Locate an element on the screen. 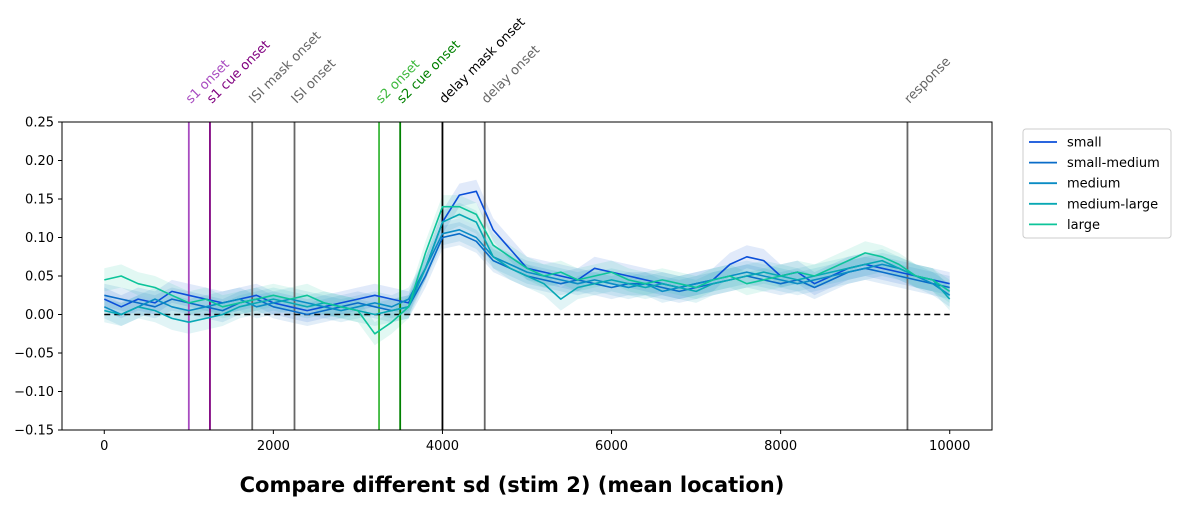 This screenshot has width=1181, height=507. legend-label-medium-large: medium-large is located at coordinates (1112, 204).